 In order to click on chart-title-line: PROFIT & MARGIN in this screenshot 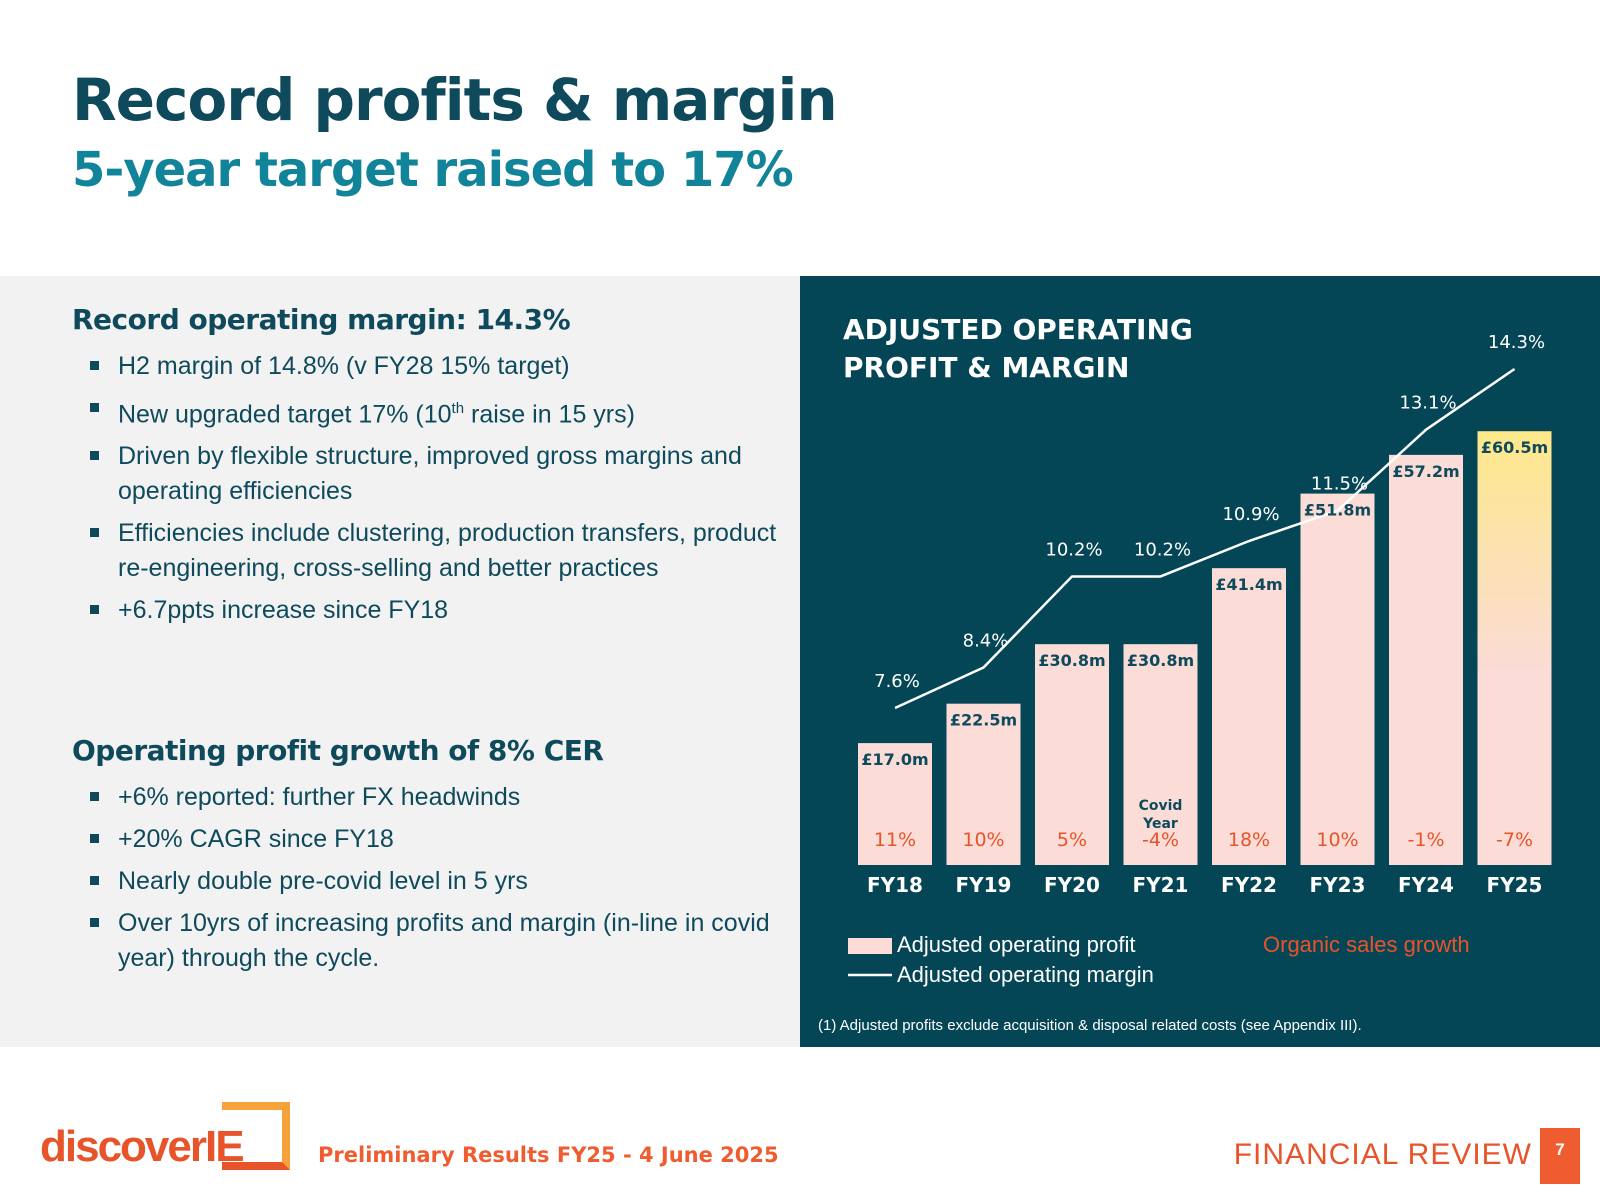, I will do `click(986, 367)`.